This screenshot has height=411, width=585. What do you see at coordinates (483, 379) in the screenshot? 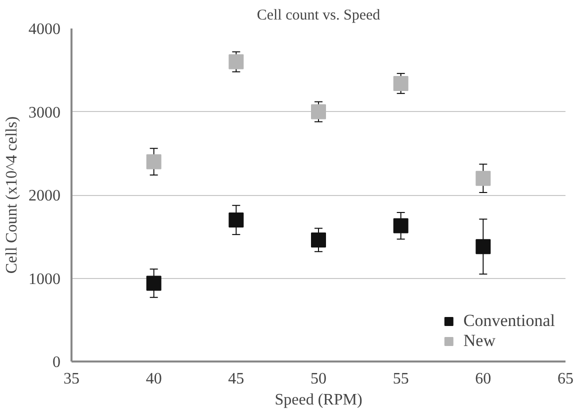
I see `x-tick-label: 60` at bounding box center [483, 379].